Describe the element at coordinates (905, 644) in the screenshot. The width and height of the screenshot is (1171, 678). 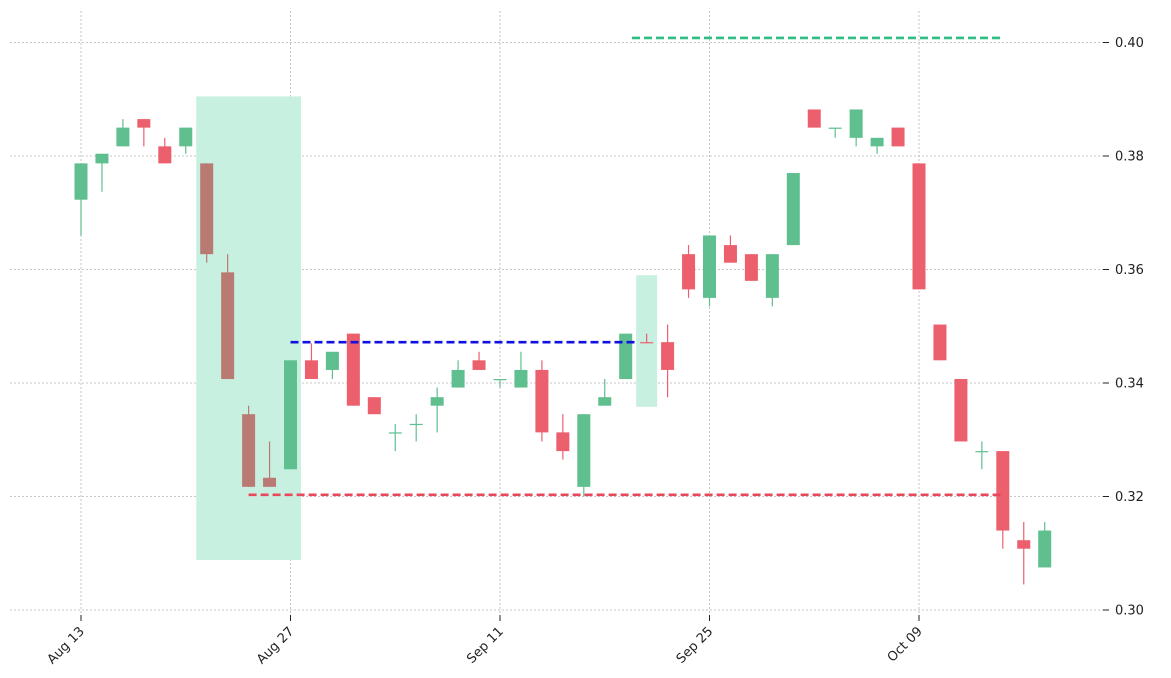
I see `x-tick-label: Oct 09` at that location.